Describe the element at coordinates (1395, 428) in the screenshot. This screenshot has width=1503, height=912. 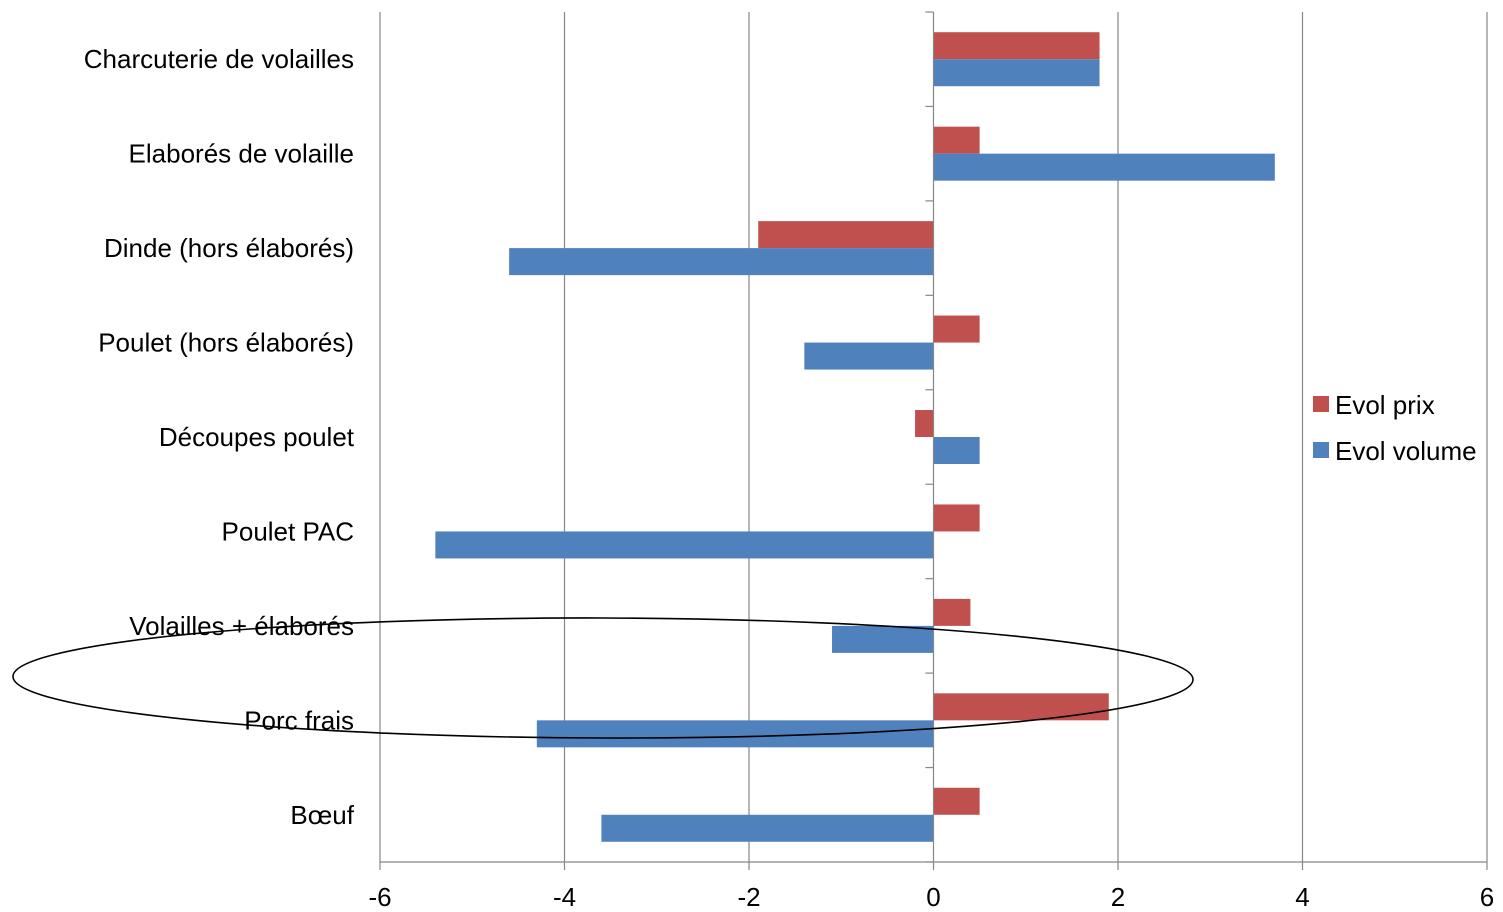
I see `legend: Evol prix Evol volume` at that location.